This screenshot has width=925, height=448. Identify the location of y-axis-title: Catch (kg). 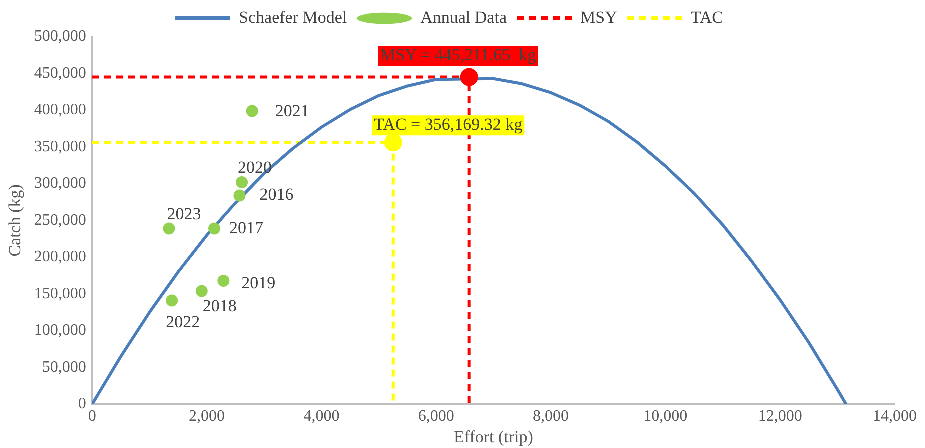
(15, 220).